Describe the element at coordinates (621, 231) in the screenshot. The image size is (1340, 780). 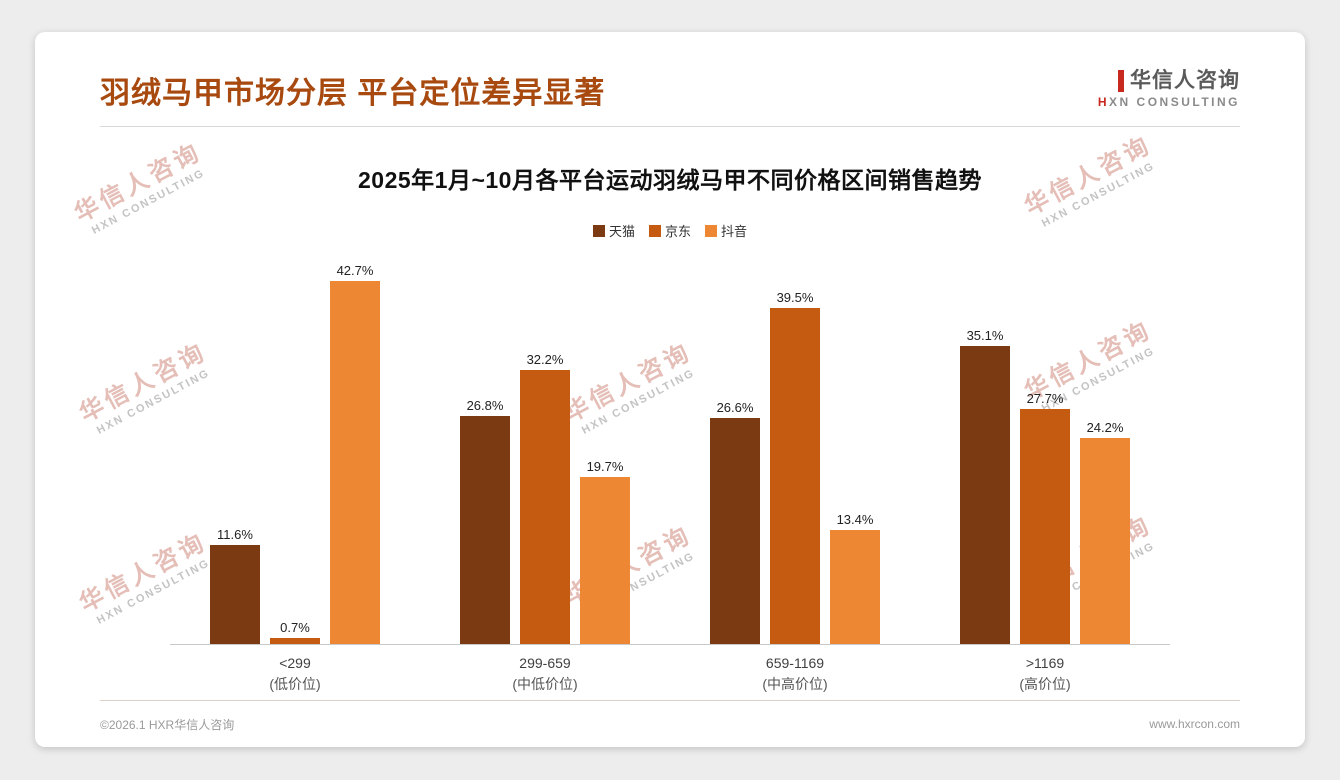
I see `legend-label: 天猫` at that location.